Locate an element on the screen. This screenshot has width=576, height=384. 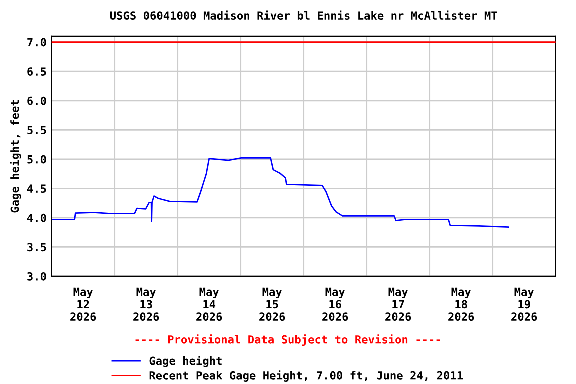
x-tick-label: May 16 2026 is located at coordinates (335, 305).